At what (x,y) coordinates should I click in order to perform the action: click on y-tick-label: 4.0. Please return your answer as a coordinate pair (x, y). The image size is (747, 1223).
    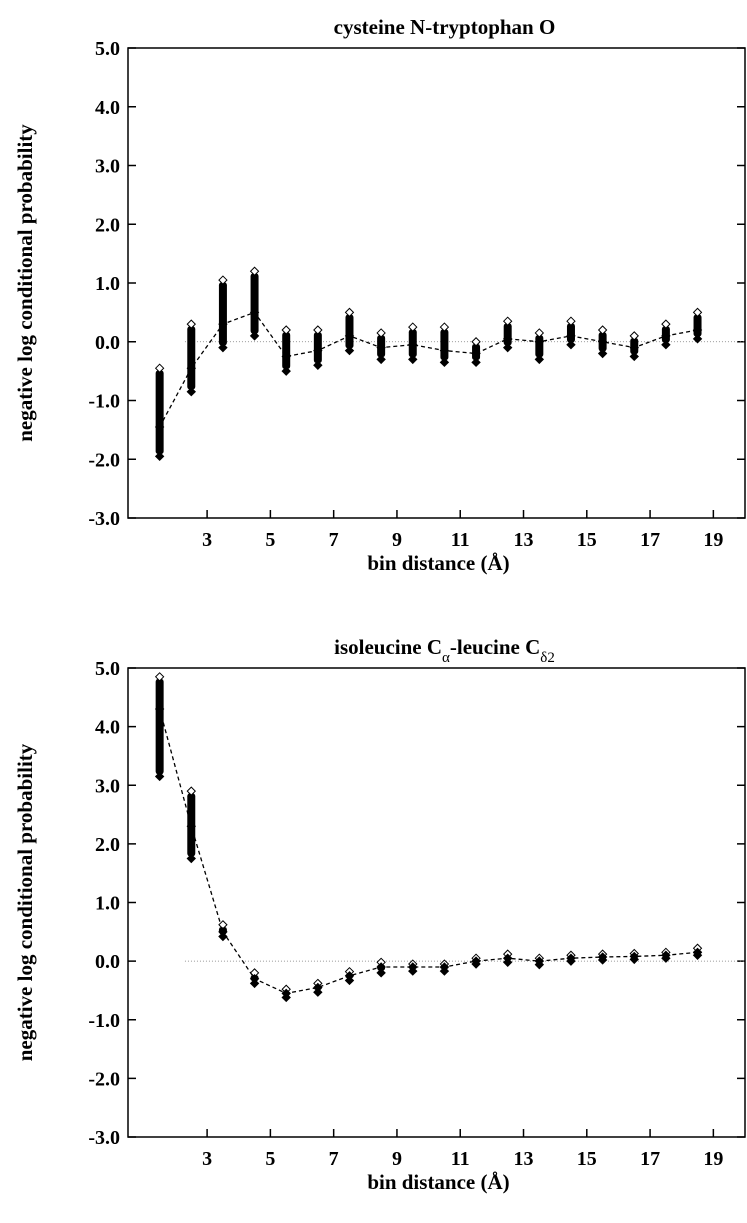
    Looking at the image, I should click on (107, 108).